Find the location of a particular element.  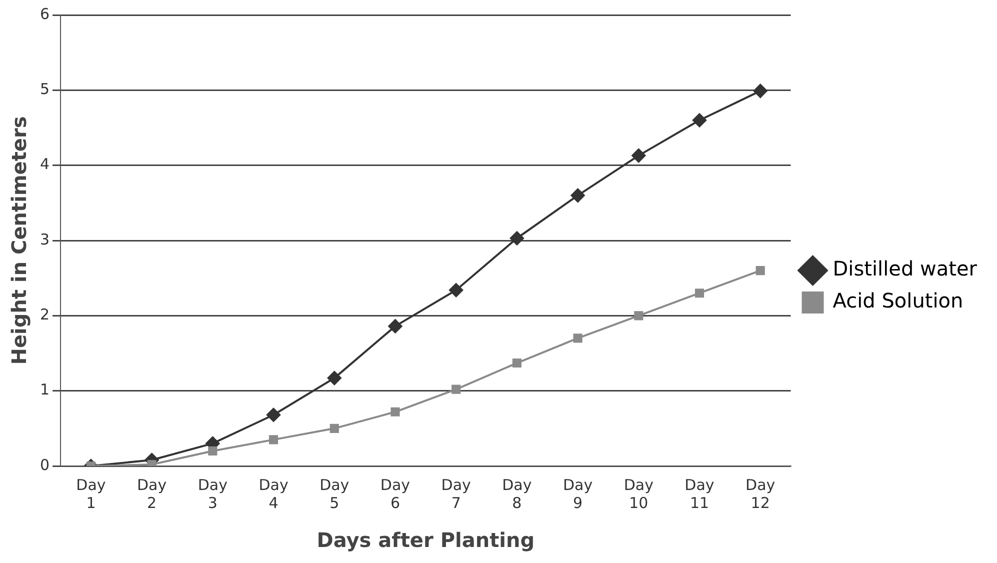

y-tick-label: 5 is located at coordinates (45, 89).